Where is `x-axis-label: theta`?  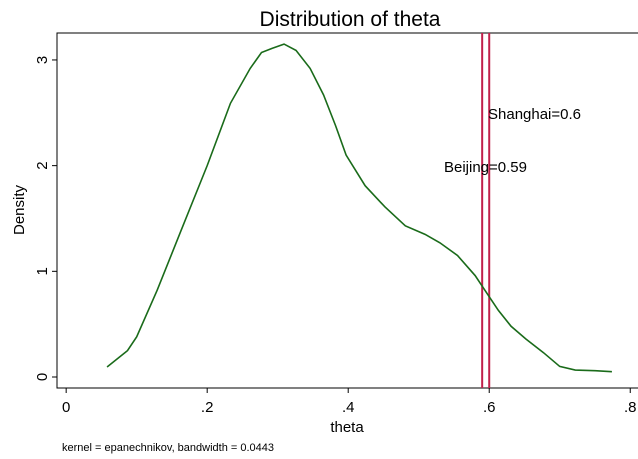
x-axis-label: theta is located at coordinates (347, 427).